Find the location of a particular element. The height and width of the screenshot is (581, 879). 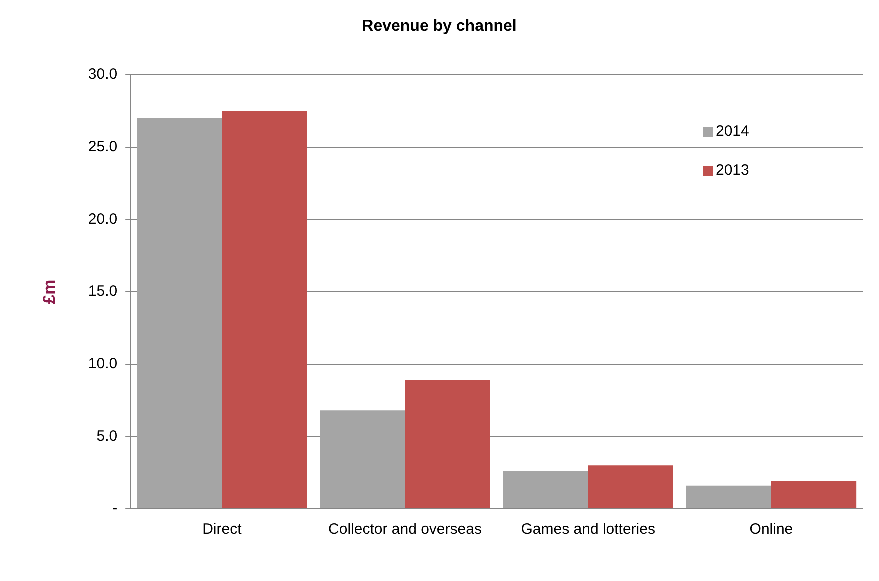

y-tick-label: 30.0 is located at coordinates (103, 75).